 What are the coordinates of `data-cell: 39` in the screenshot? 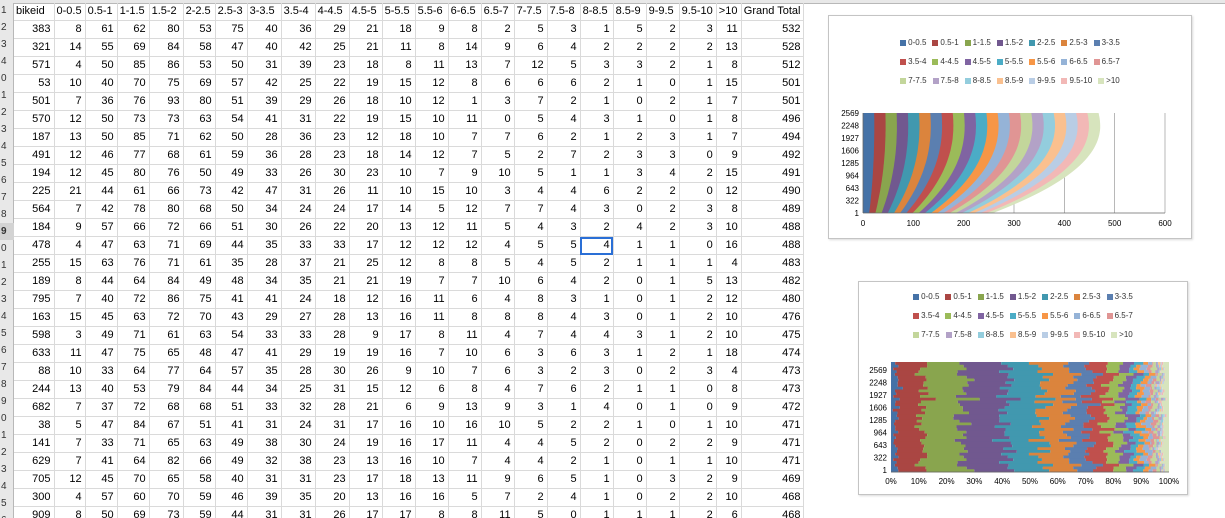 It's located at (264, 101).